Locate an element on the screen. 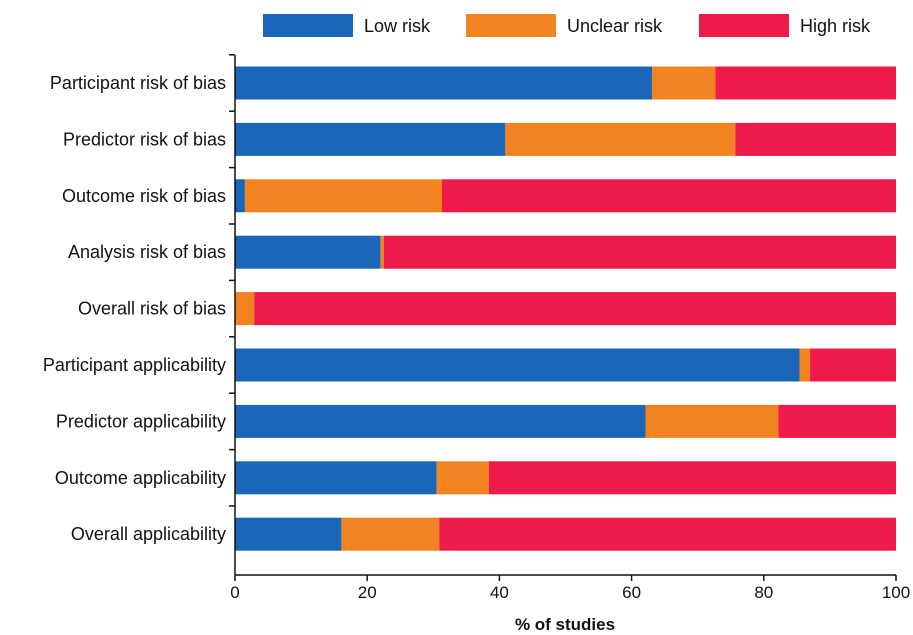  x-tick-label: 20 is located at coordinates (367, 592).